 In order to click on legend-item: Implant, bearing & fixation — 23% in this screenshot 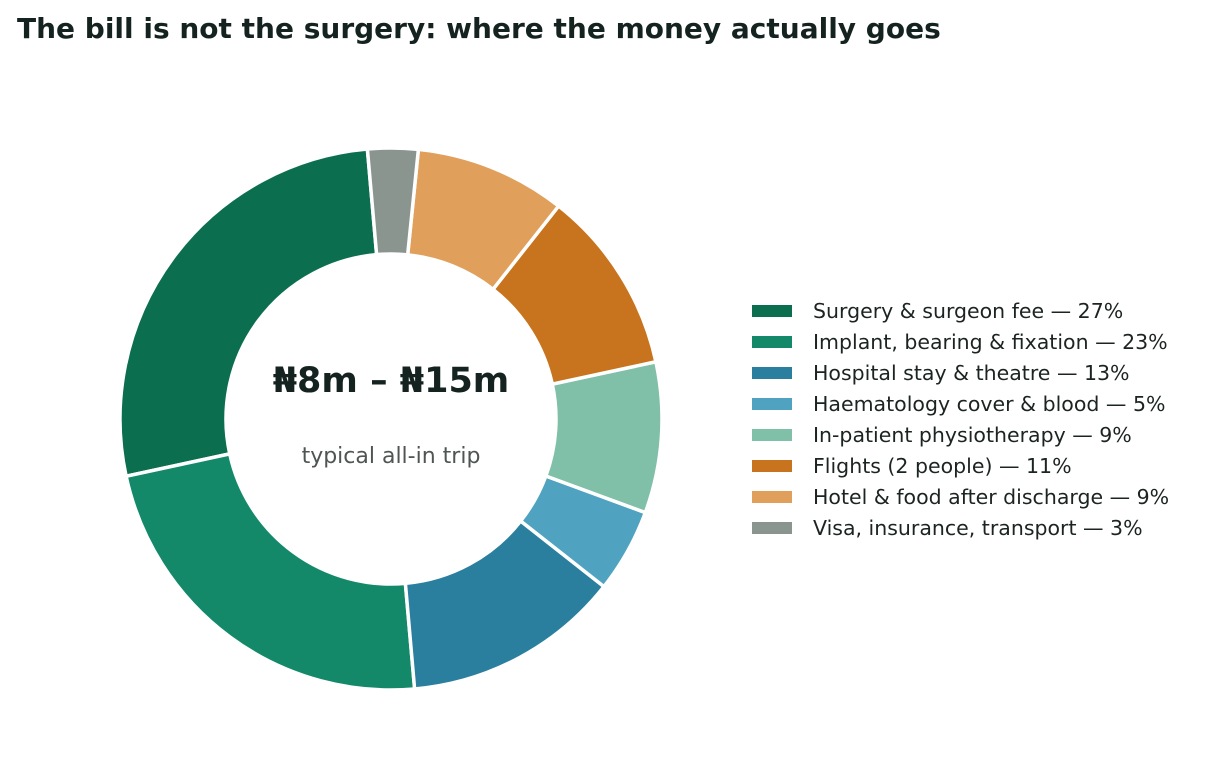, I will do `click(960, 341)`.